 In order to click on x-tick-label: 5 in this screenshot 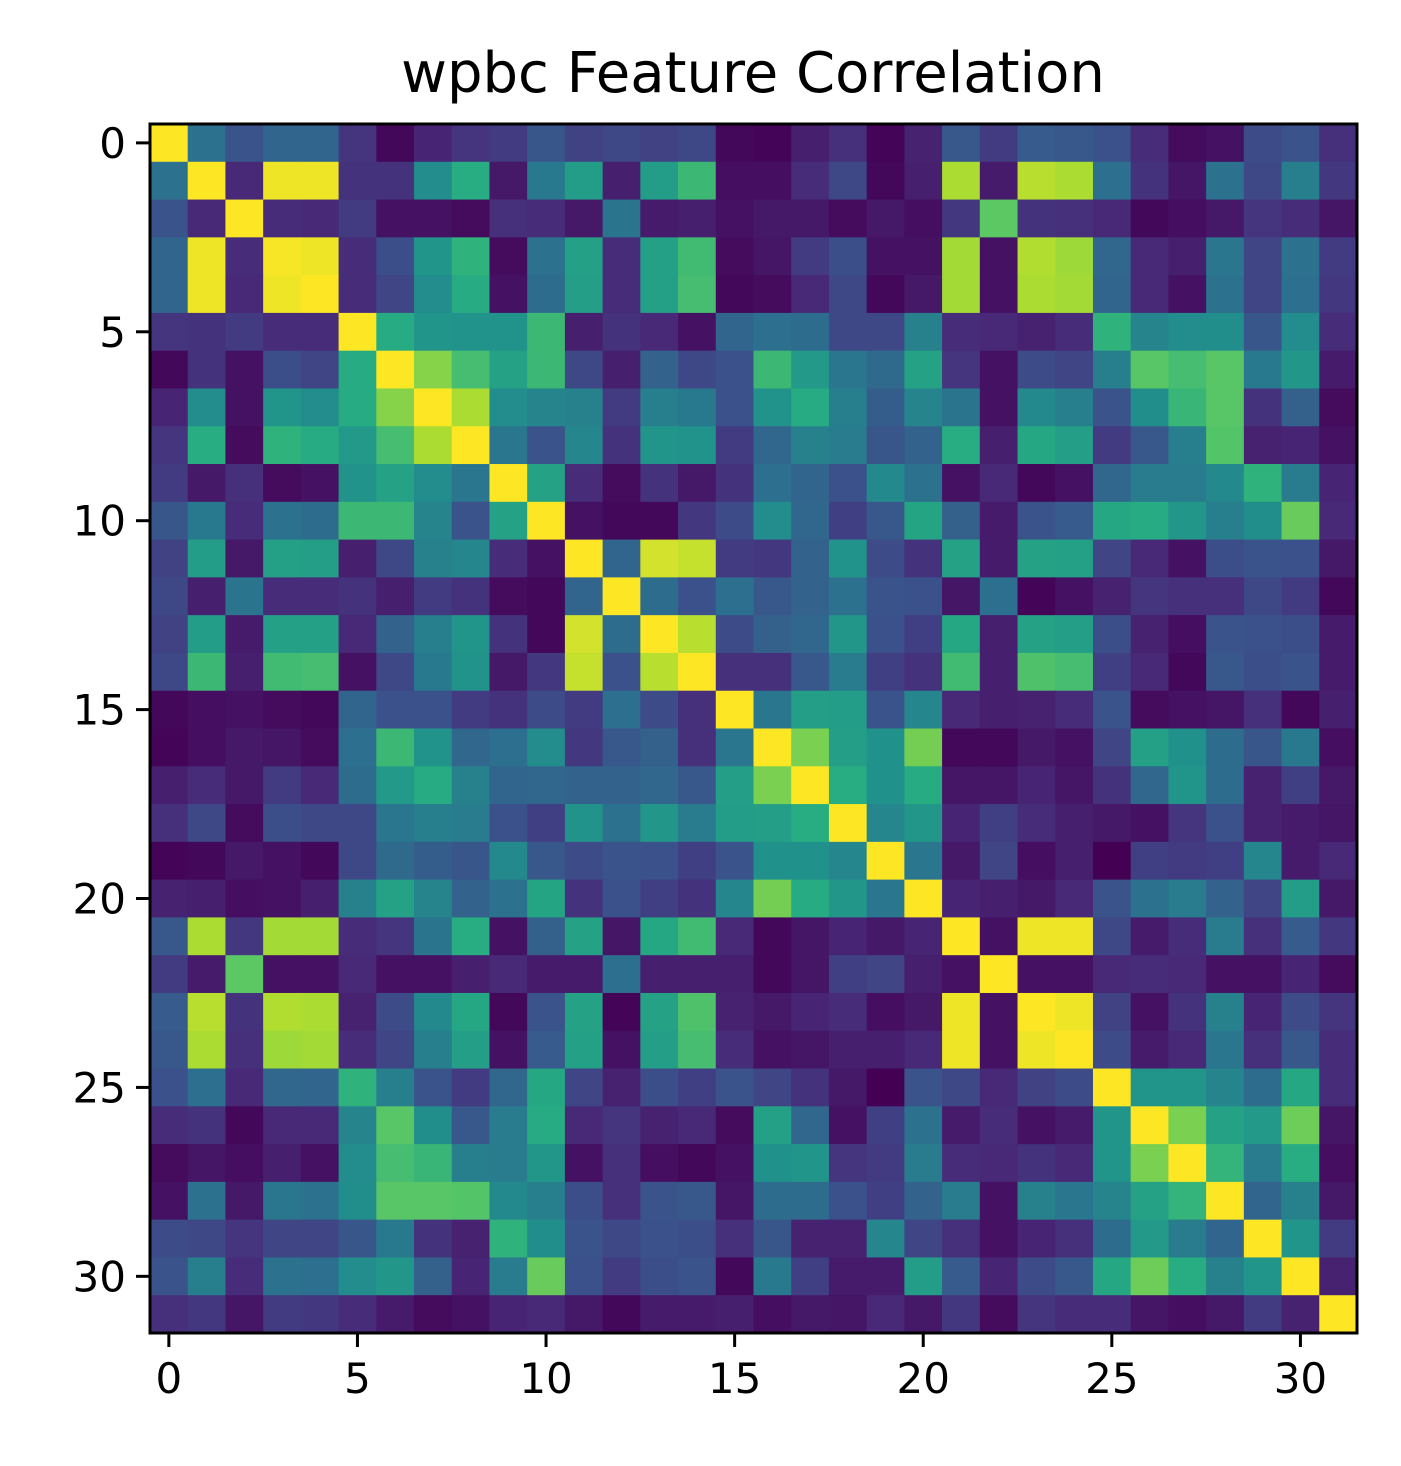, I will do `click(357, 1378)`.